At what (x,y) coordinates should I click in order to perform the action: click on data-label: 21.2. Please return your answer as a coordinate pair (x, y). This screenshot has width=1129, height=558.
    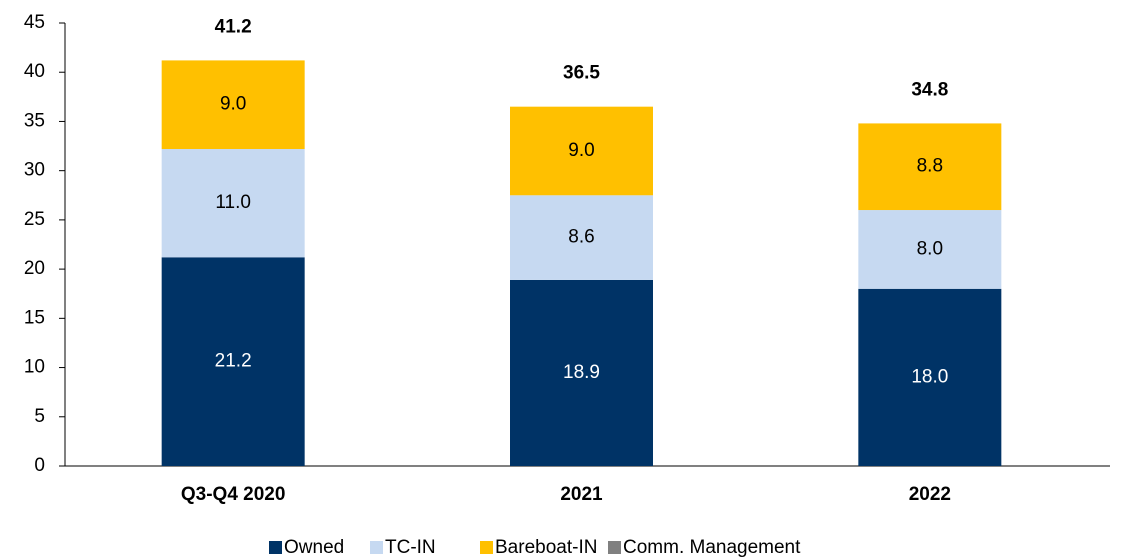
    Looking at the image, I should click on (233, 361).